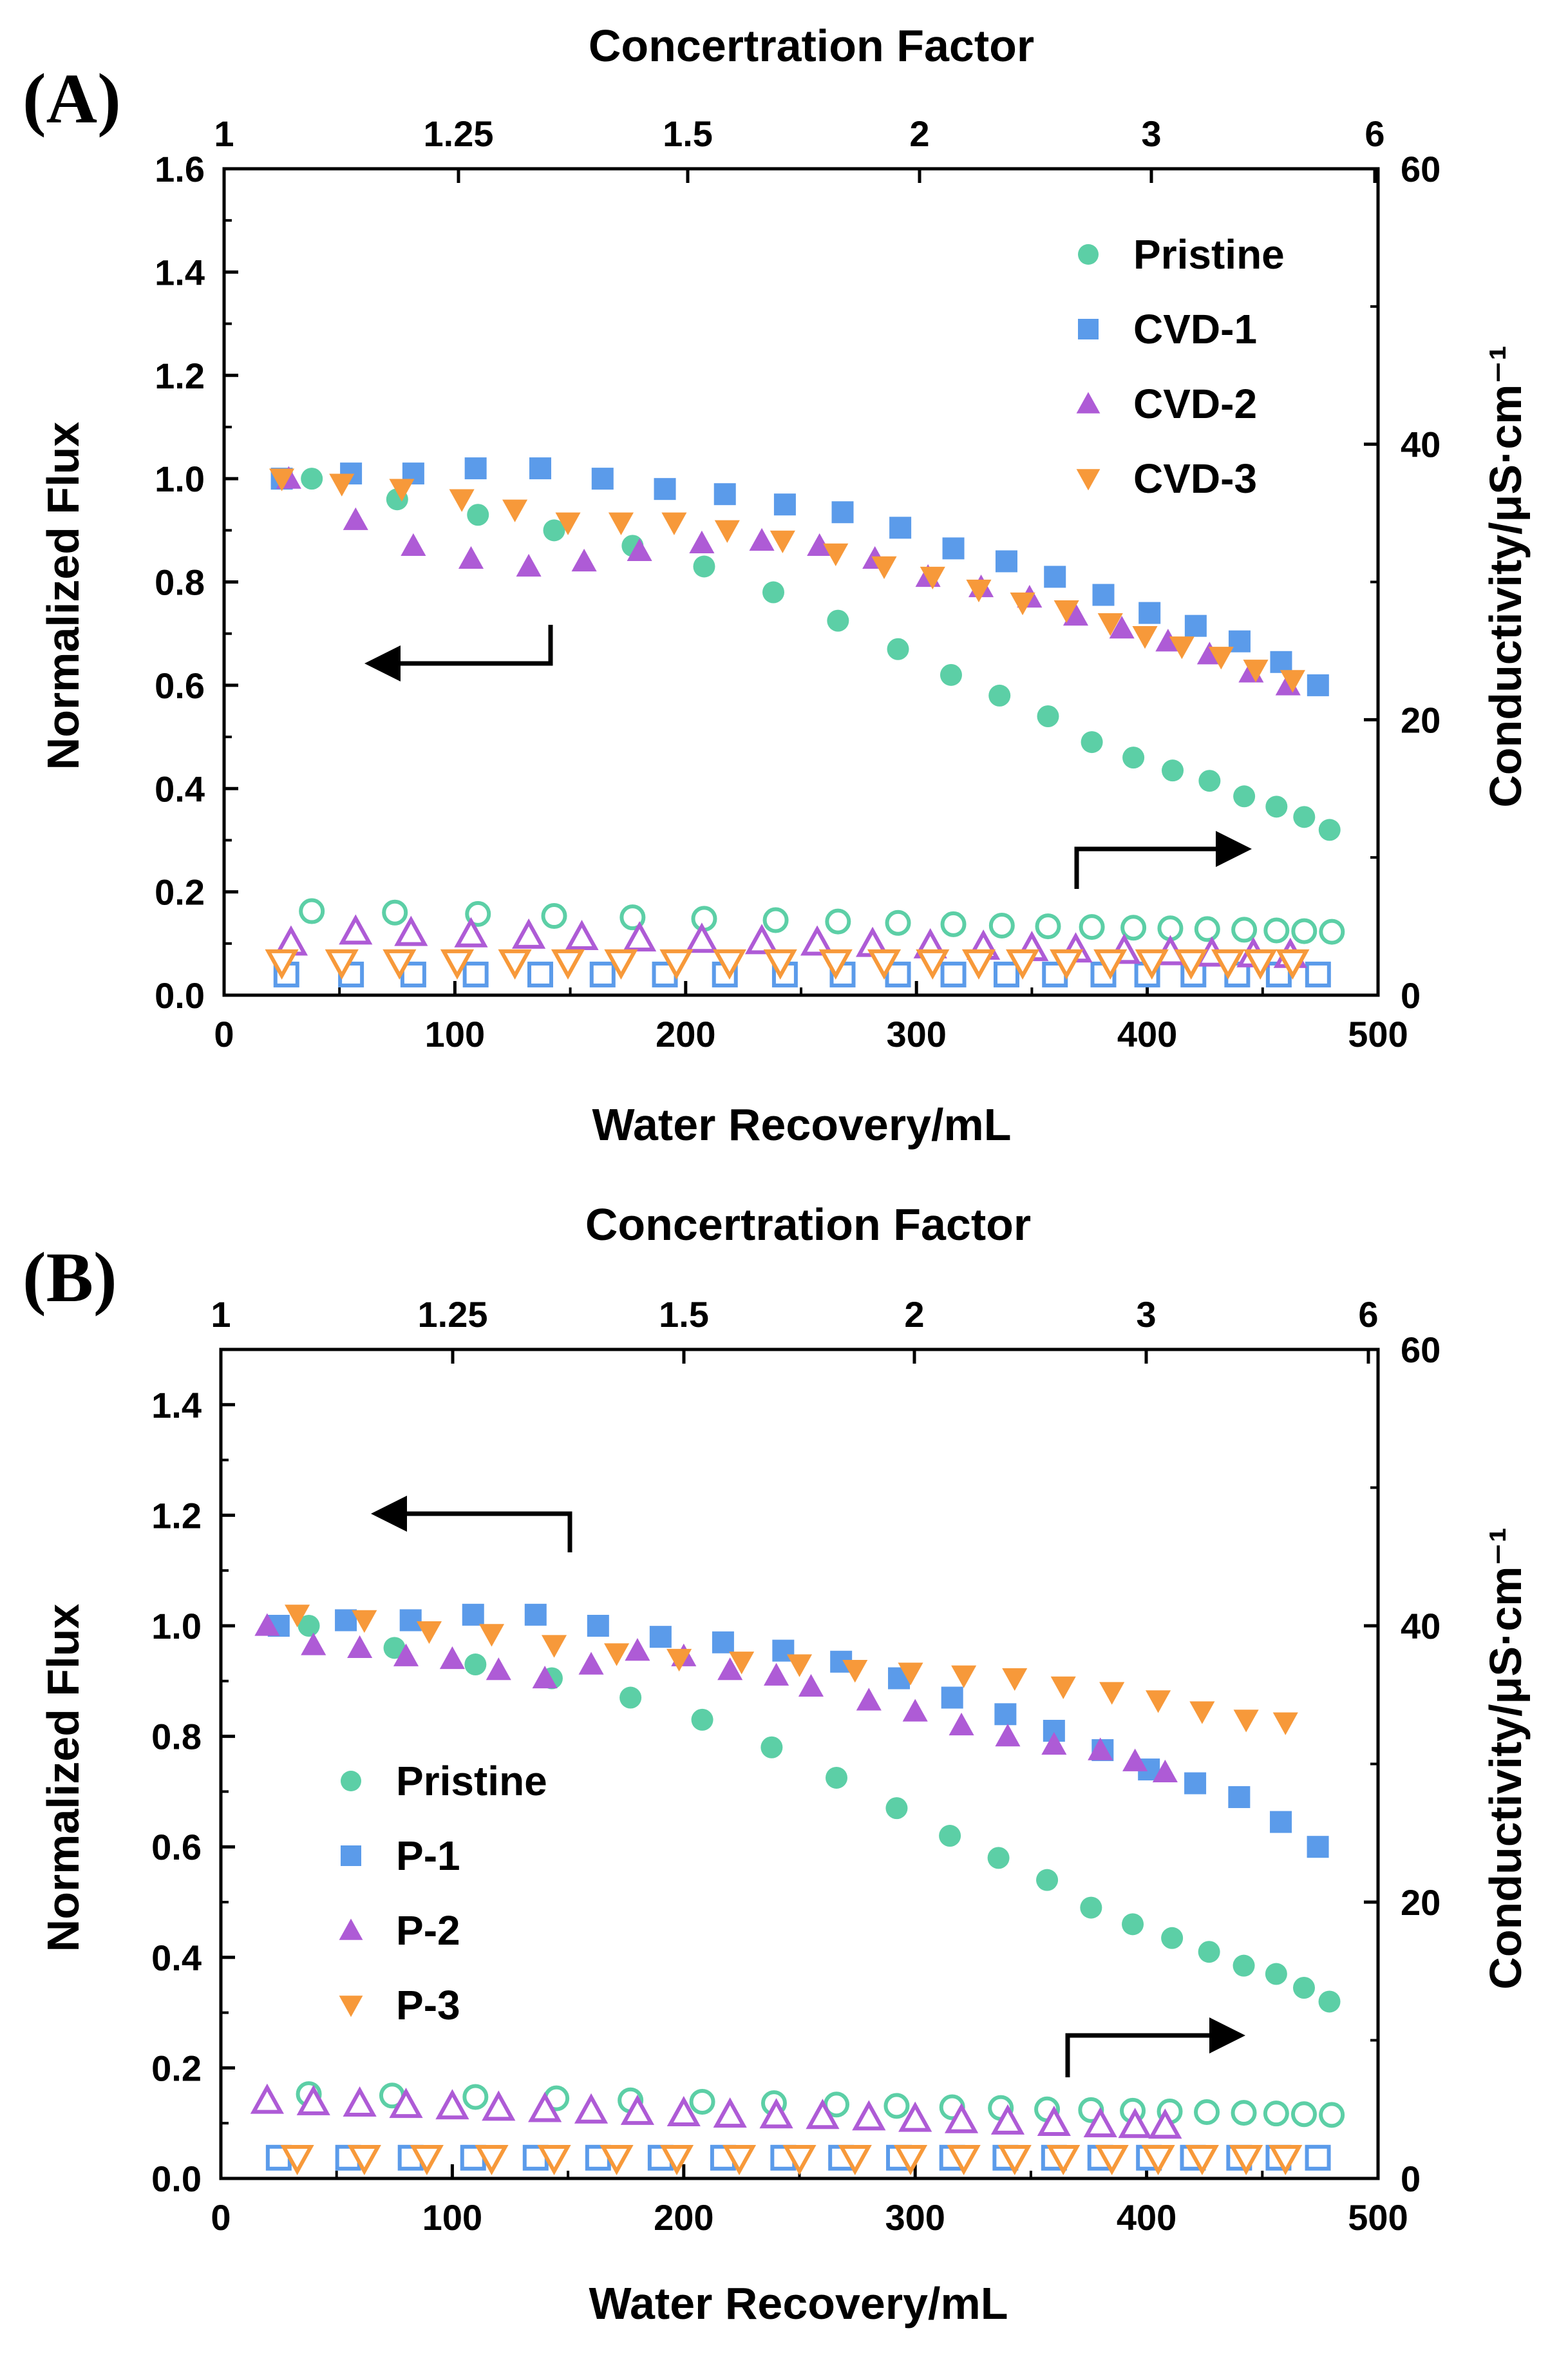 This screenshot has width=1568, height=2353. What do you see at coordinates (63, 1778) in the screenshot?
I see `panel-b-left-axis-title: Normalized Flux` at bounding box center [63, 1778].